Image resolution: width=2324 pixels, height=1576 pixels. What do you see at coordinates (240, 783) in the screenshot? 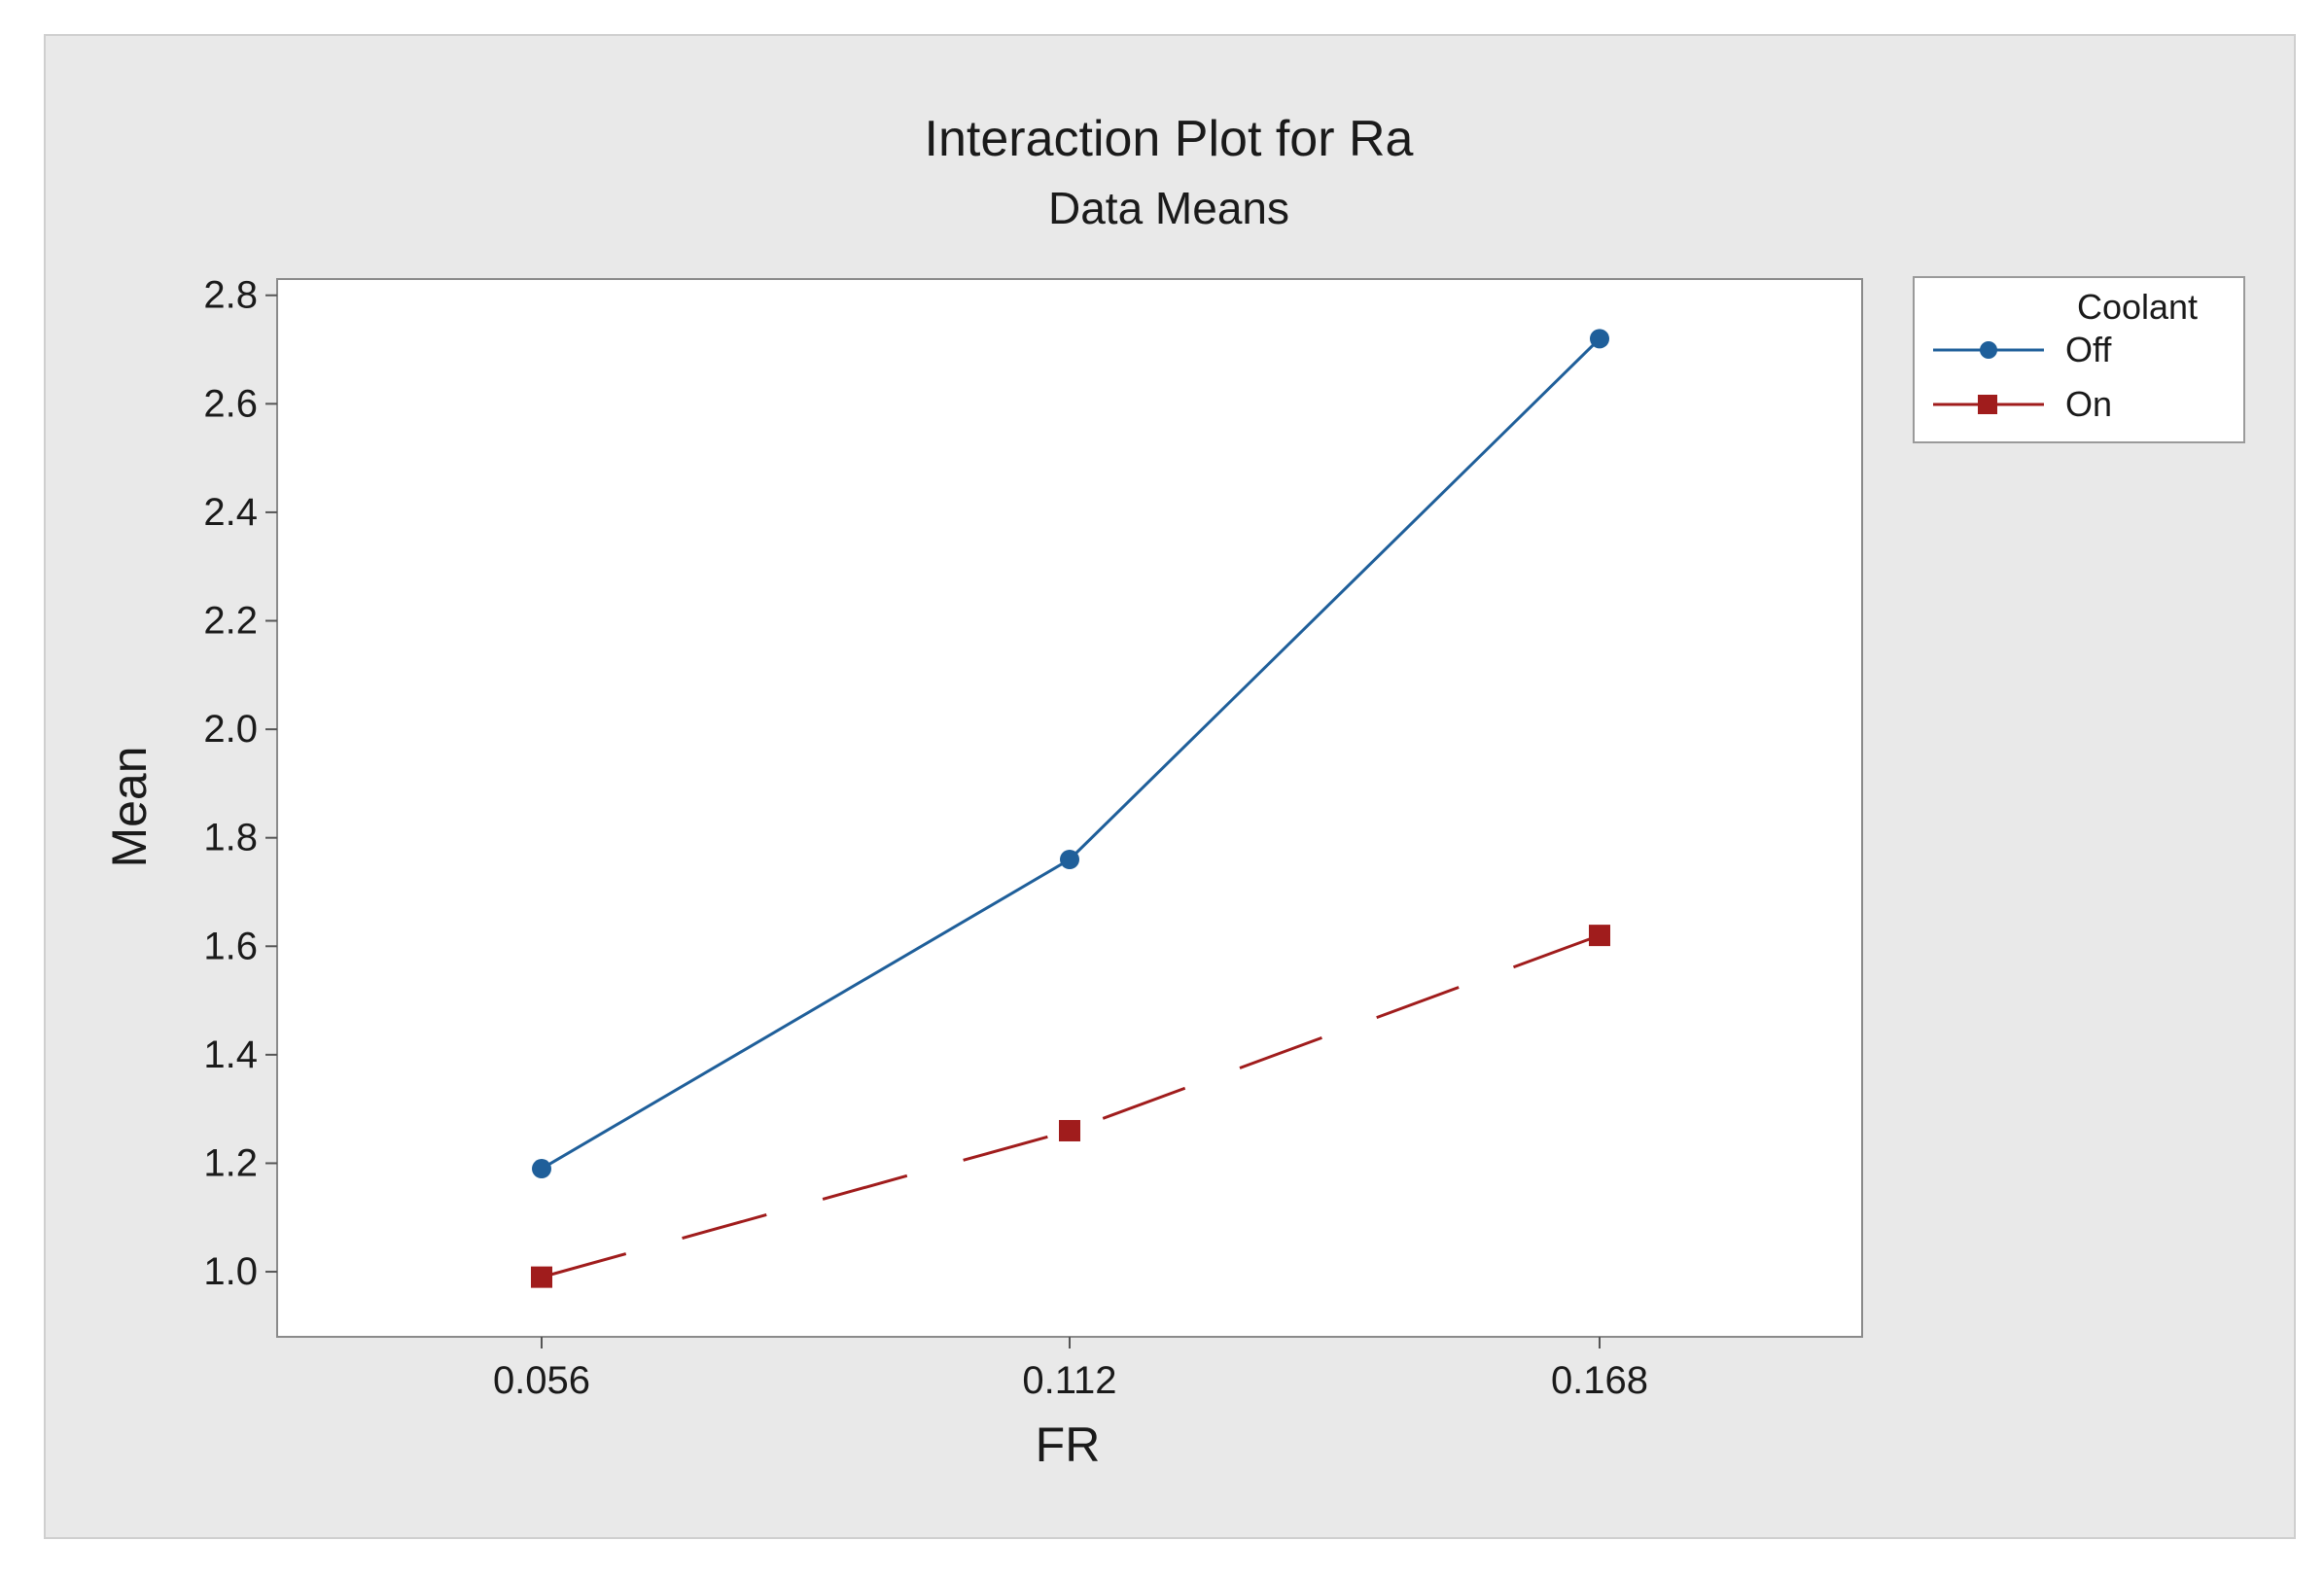
I see `y-axis: 1.0 1.2 1.4 1.6 1.8 2.0 2.2 2.4 2.6 2.8` at bounding box center [240, 783].